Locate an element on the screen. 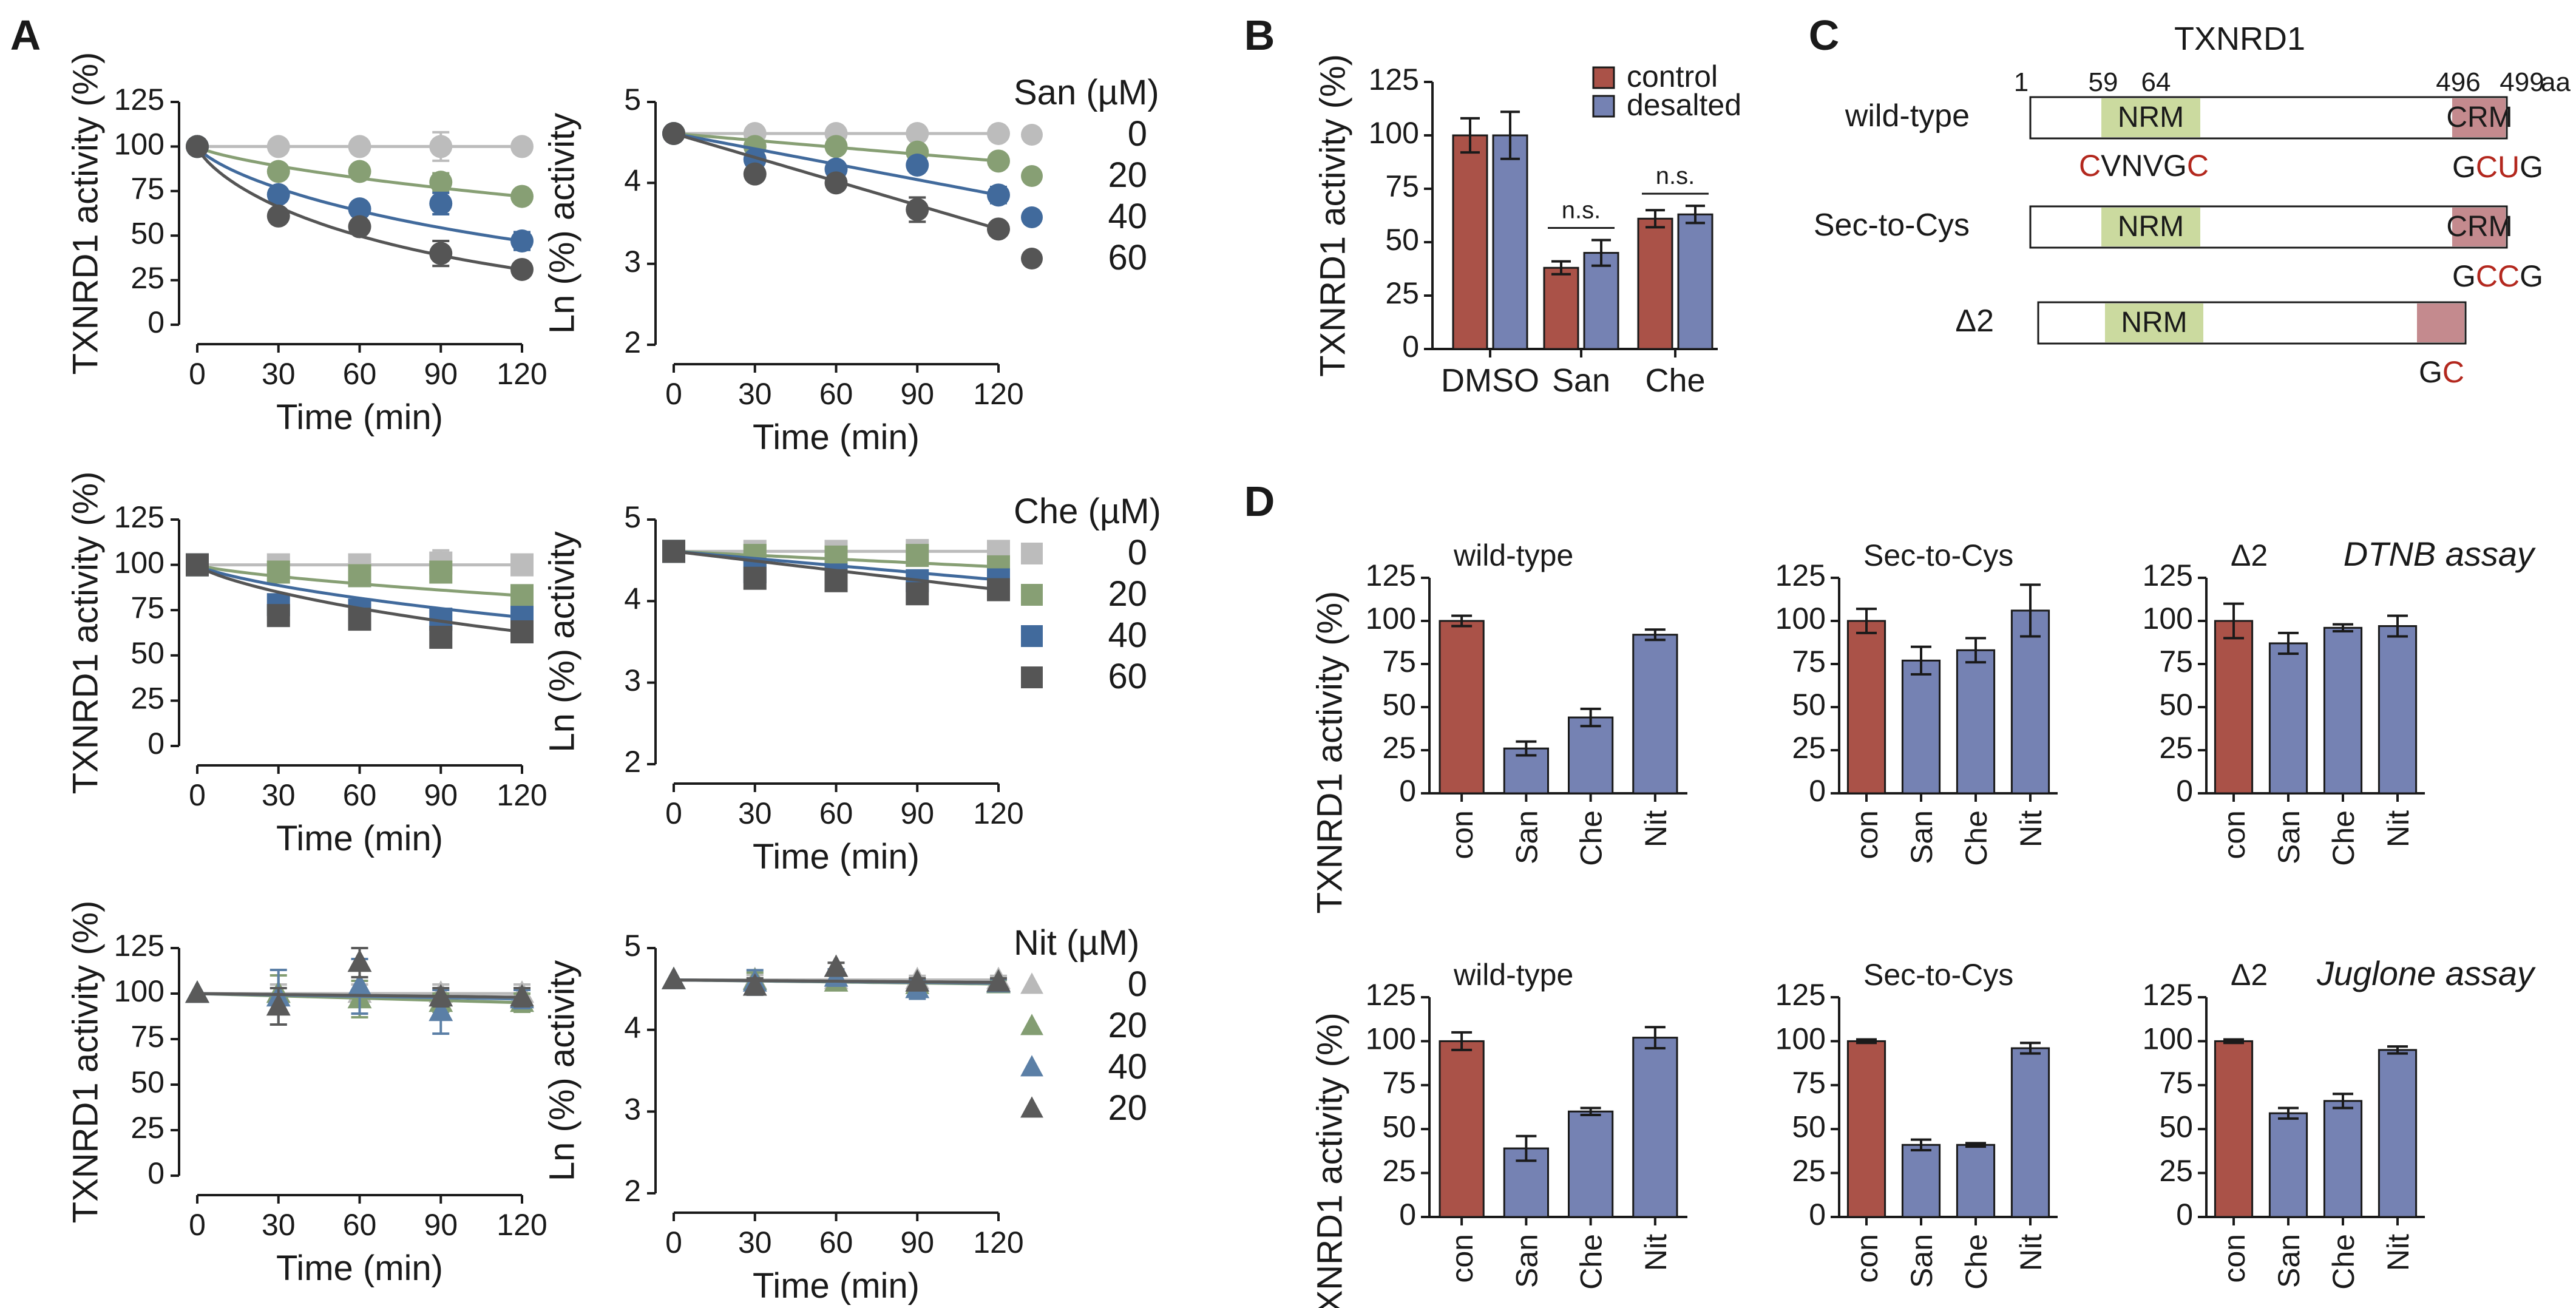 Image resolution: width=2576 pixels, height=1308 pixels. y-tick-label: 3 is located at coordinates (633, 1110).